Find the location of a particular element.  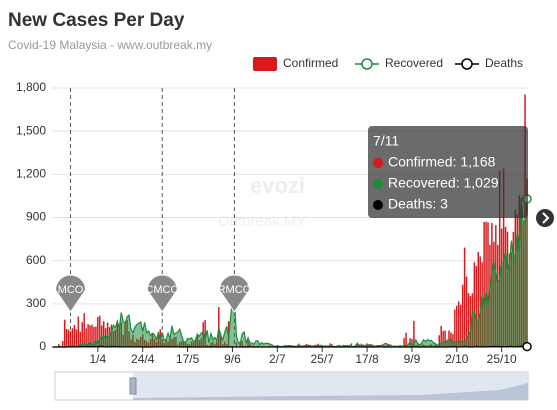

x-tick-label: 17/8 is located at coordinates (367, 359).